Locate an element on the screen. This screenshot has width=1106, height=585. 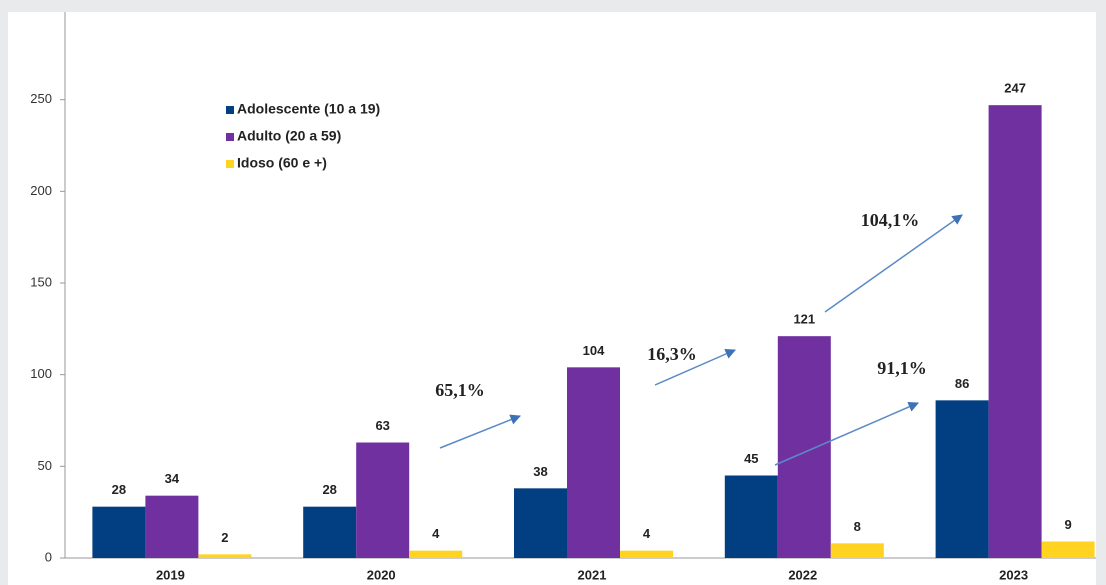
x-tick-label: 2022 is located at coordinates (802, 574).